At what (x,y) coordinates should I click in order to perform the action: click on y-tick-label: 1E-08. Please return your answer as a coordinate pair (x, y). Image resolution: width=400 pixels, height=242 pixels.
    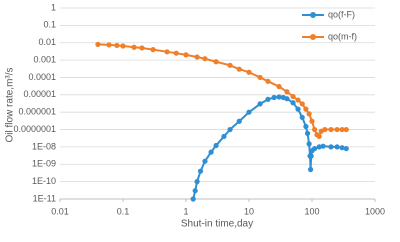
    Looking at the image, I should click on (44, 146).